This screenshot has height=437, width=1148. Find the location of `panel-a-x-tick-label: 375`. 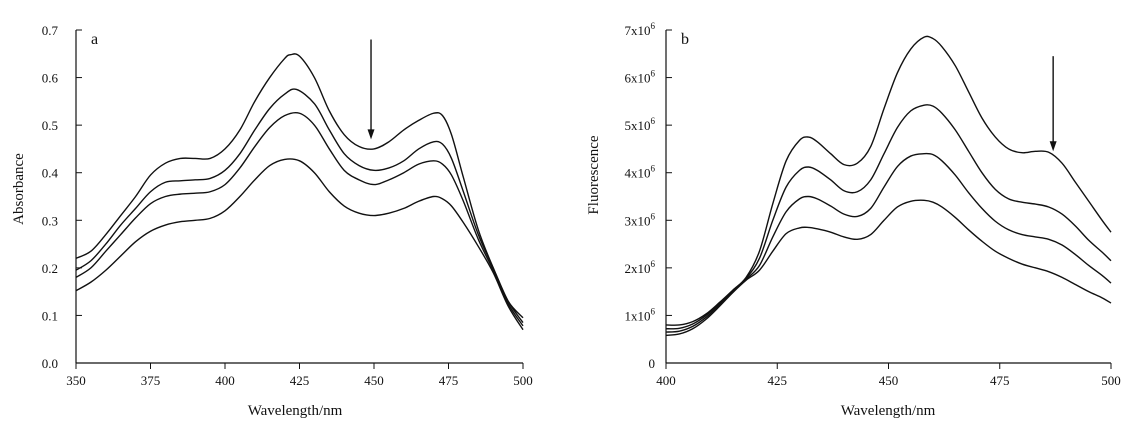

panel-a-x-tick-label: 375 is located at coordinates (151, 380).